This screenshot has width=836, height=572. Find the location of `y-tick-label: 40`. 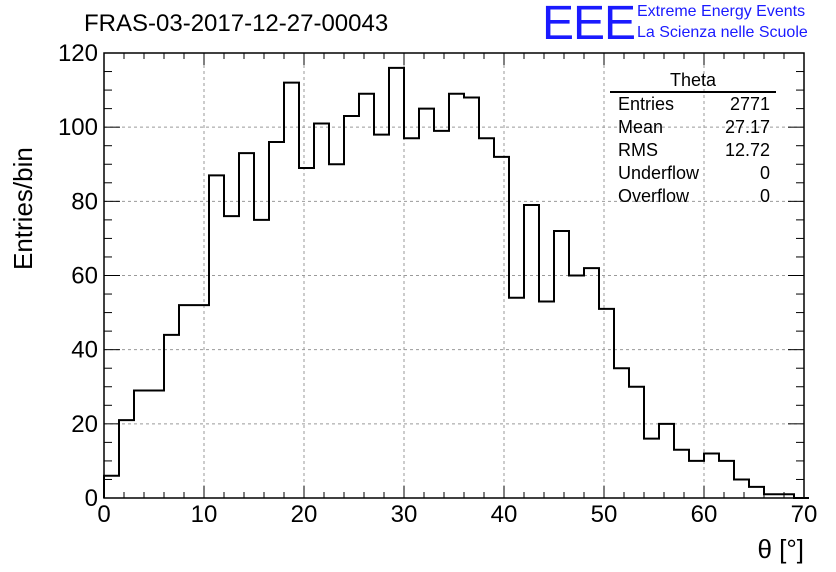

y-tick-label: 40 is located at coordinates (84, 350).